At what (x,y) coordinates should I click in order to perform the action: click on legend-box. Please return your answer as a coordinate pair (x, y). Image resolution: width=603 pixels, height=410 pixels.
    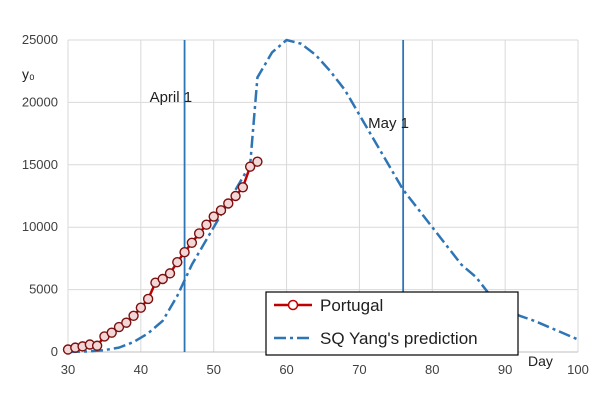
    Looking at the image, I should click on (392, 323).